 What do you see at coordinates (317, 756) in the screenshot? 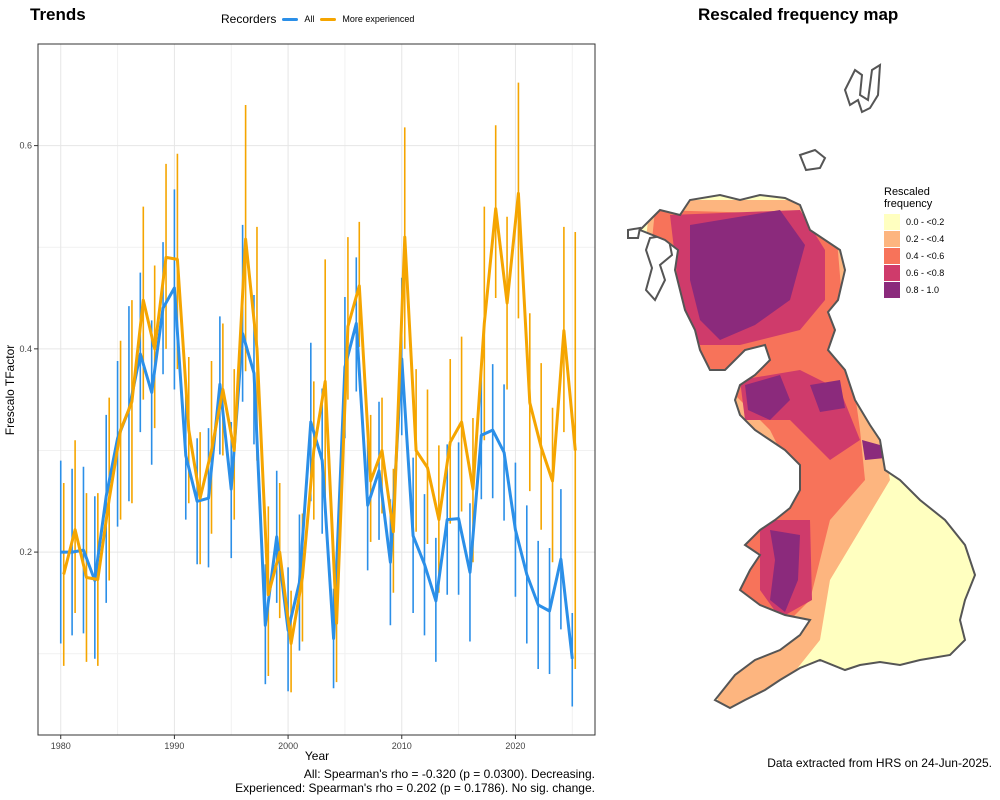
I see `x-axis-label: Year` at bounding box center [317, 756].